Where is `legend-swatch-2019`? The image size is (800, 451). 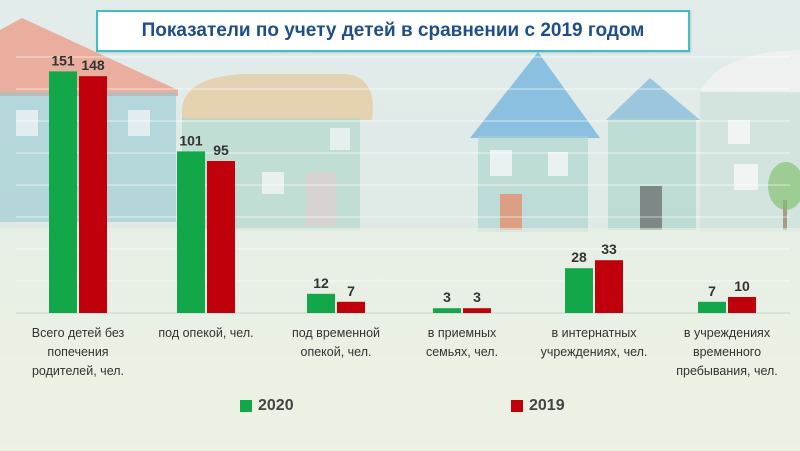 legend-swatch-2019 is located at coordinates (517, 406).